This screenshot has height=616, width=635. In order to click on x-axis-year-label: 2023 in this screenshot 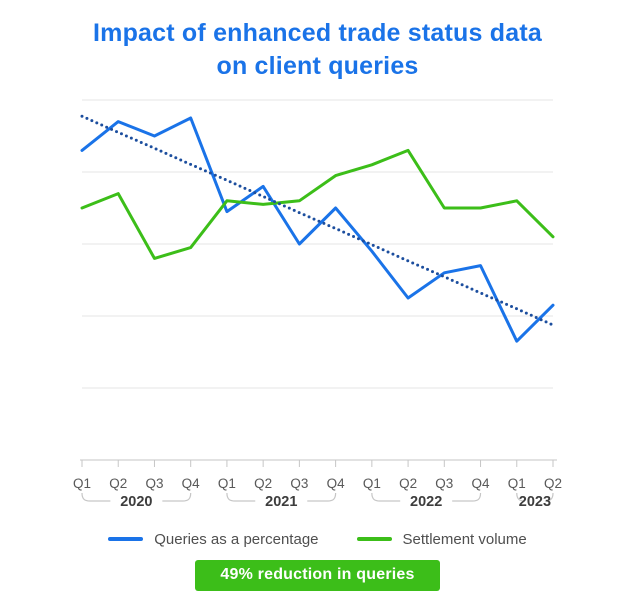, I will do `click(535, 502)`.